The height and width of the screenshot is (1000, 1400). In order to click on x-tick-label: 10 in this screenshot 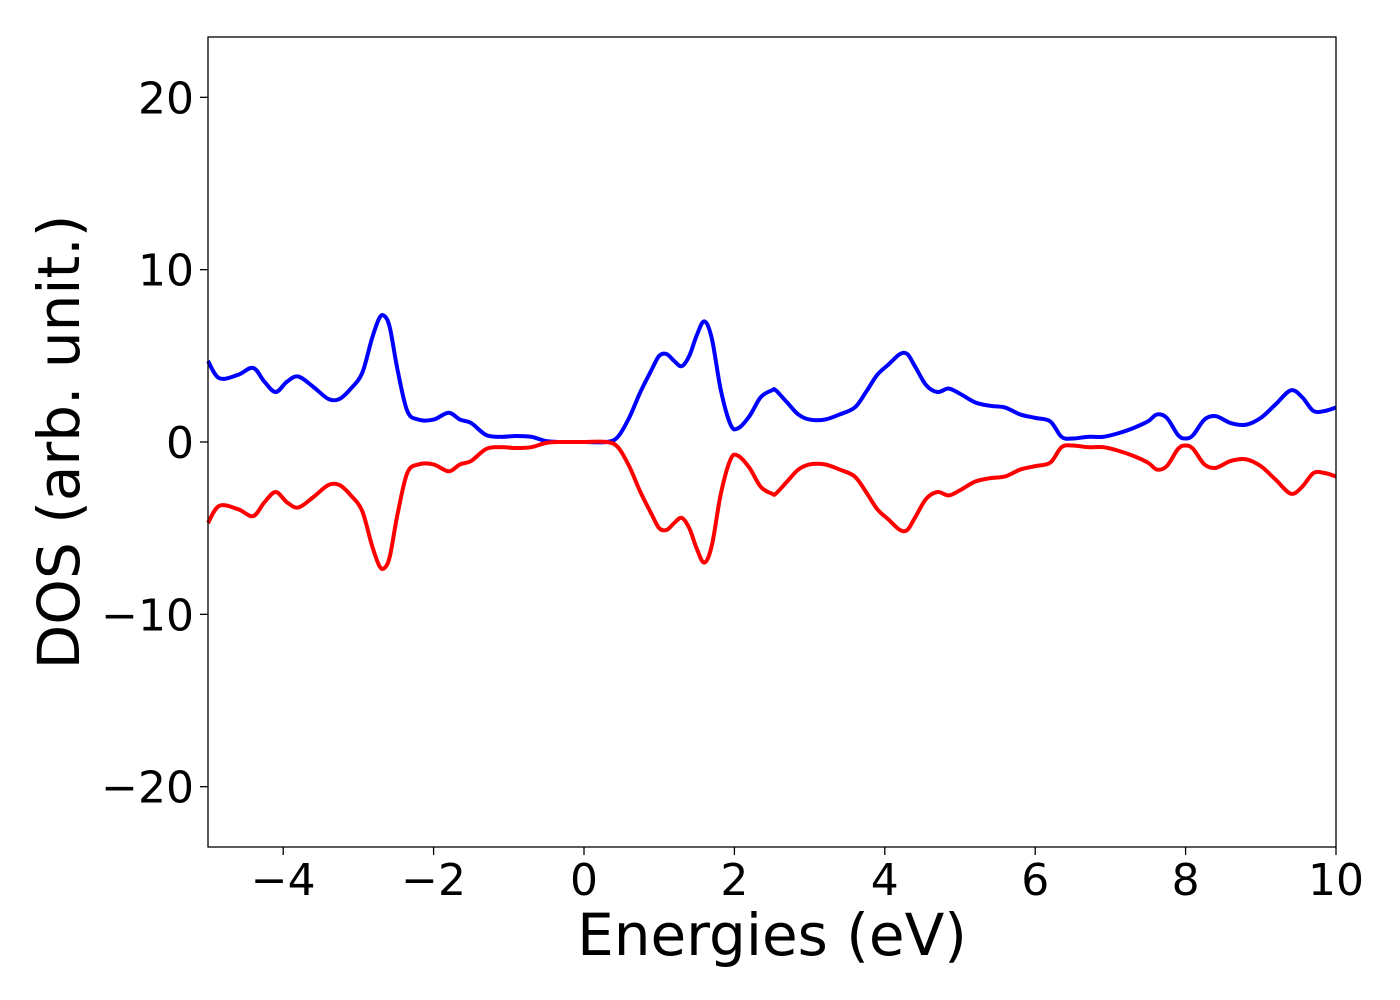, I will do `click(1336, 880)`.